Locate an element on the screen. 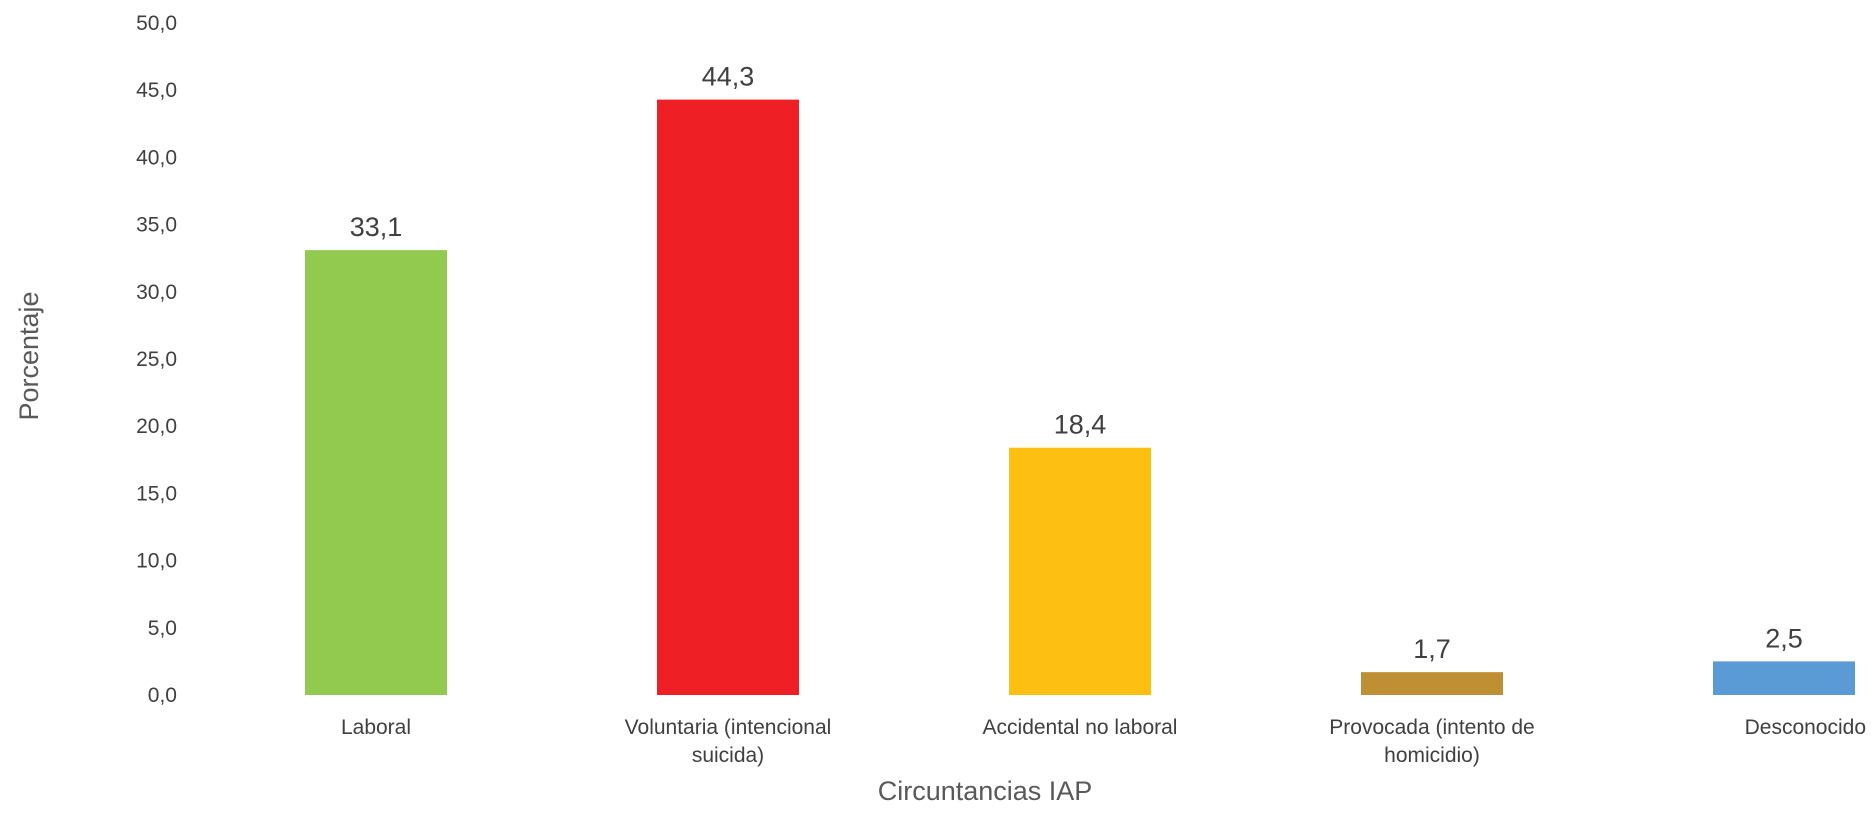  bar-value-label: 33,1 is located at coordinates (376, 227).